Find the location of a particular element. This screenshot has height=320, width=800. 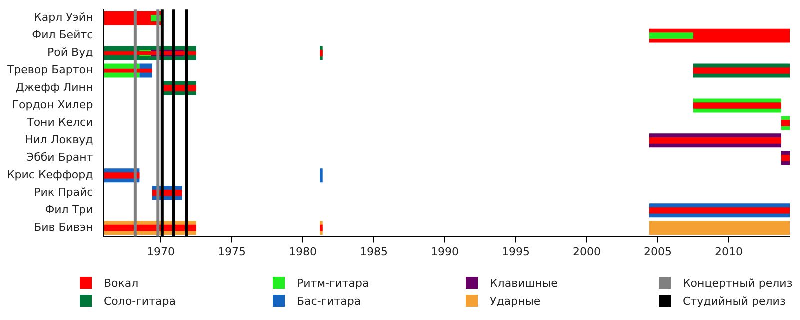

y-tick-label: Бив Бивэн is located at coordinates (64, 227).